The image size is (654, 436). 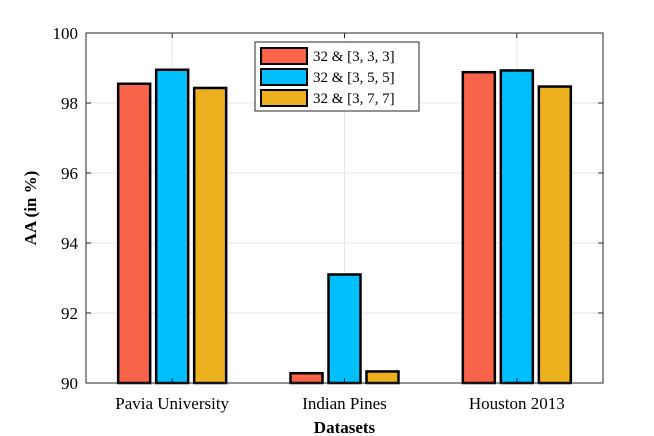 What do you see at coordinates (517, 403) in the screenshot?
I see `x-tick-label: Houston 2013` at bounding box center [517, 403].